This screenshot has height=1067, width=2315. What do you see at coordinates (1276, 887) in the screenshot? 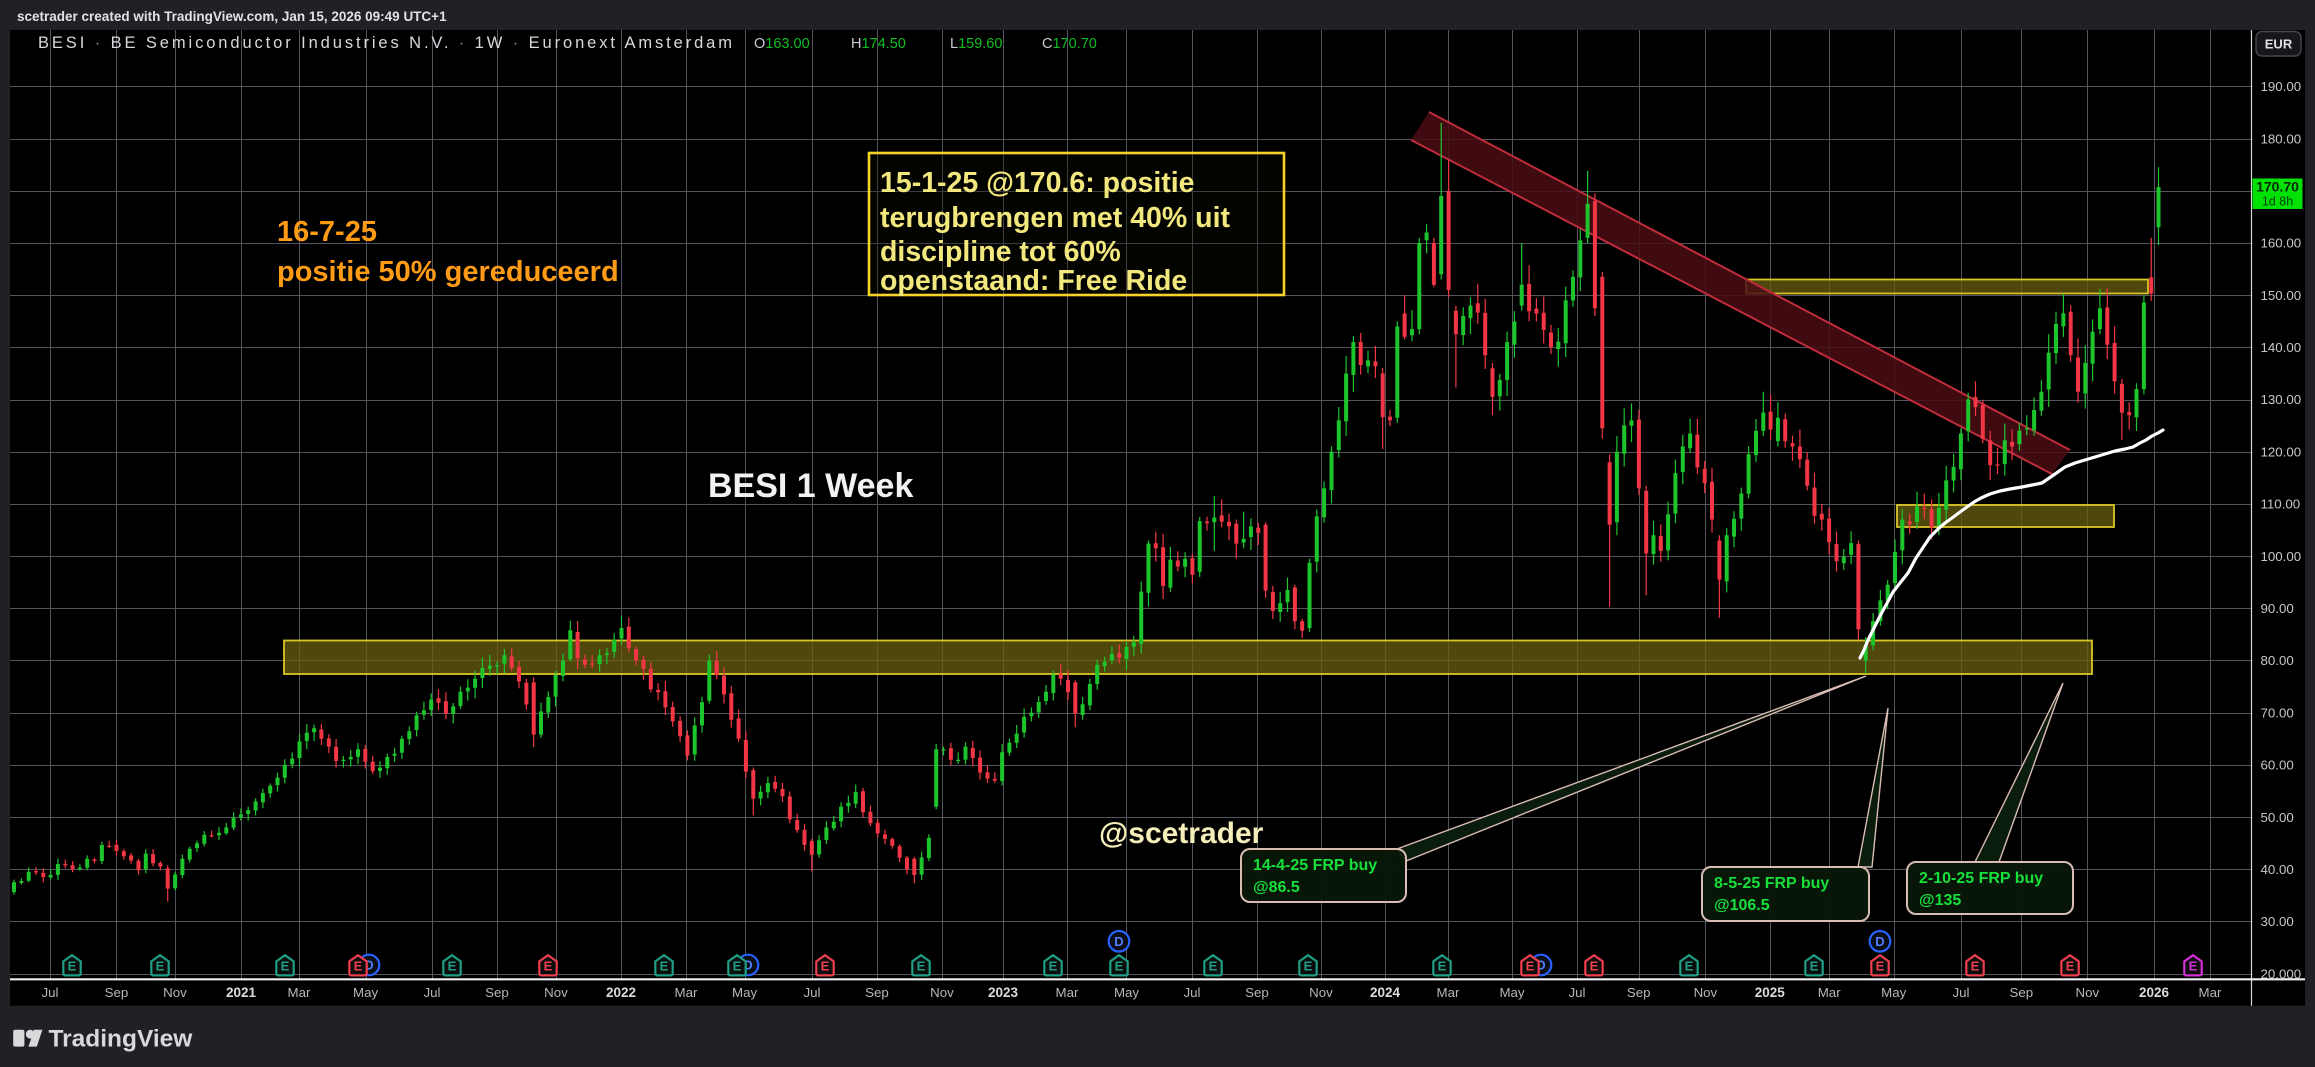
I see `svg-text: @86.5` at bounding box center [1276, 887].